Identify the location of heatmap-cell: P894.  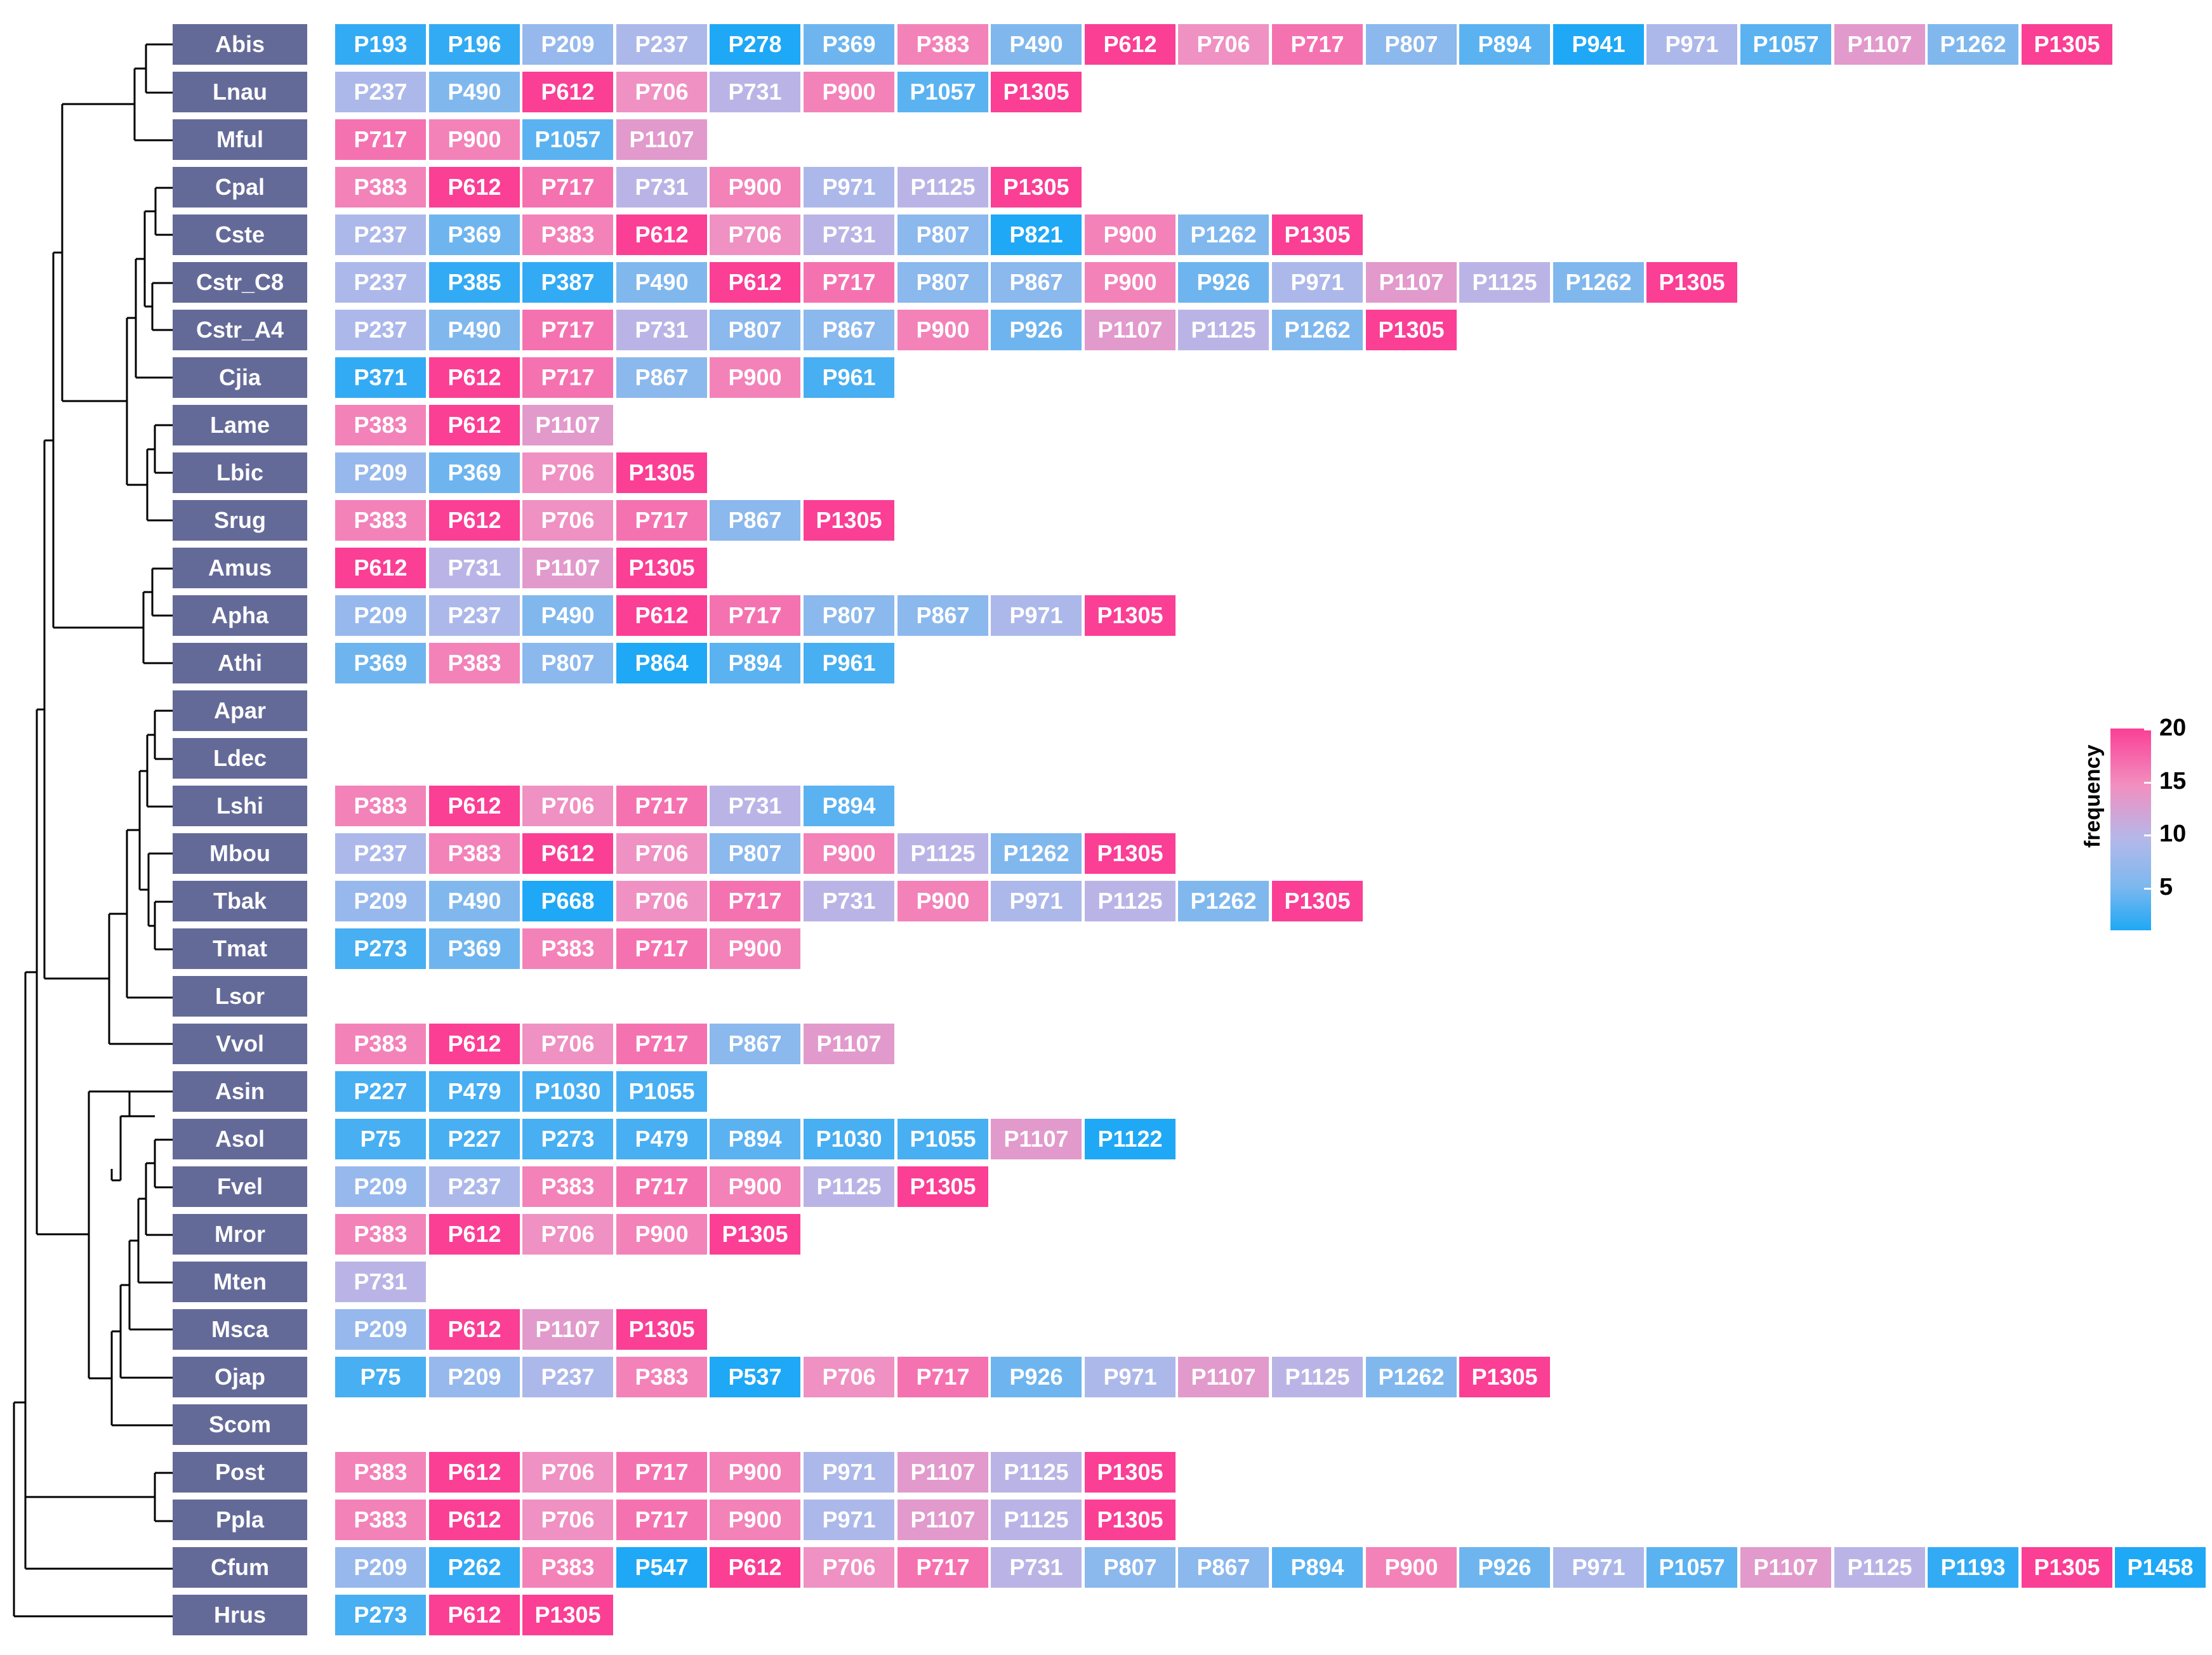
(755, 663).